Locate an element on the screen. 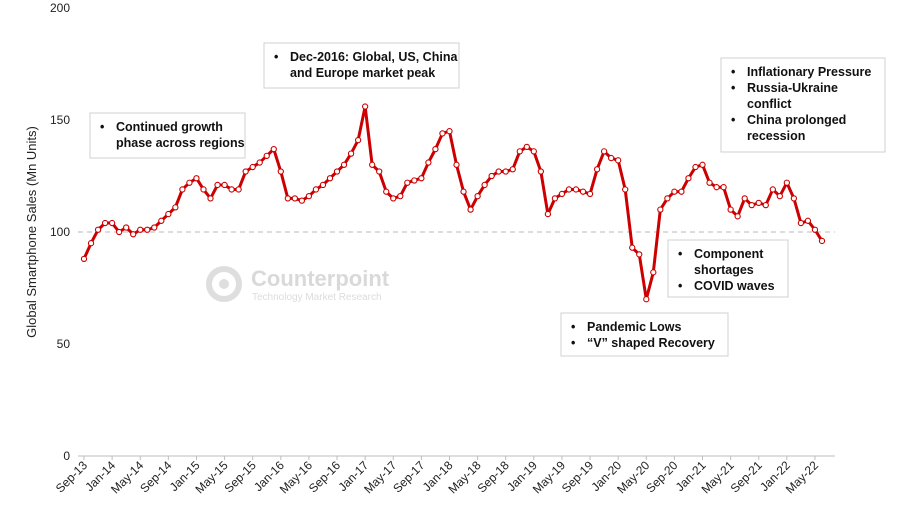 Image resolution: width=900 pixels, height=517 pixels. x-tick-label: Sep-21 is located at coordinates (746, 476).